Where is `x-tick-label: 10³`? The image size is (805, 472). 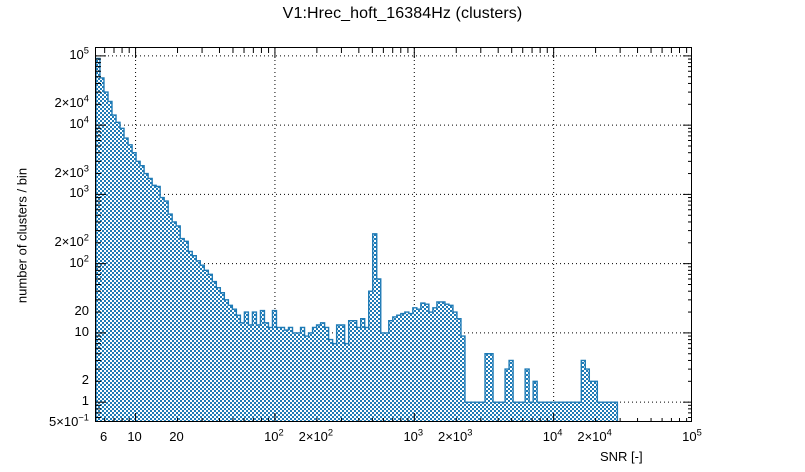
x-tick-label: 10³ is located at coordinates (413, 435).